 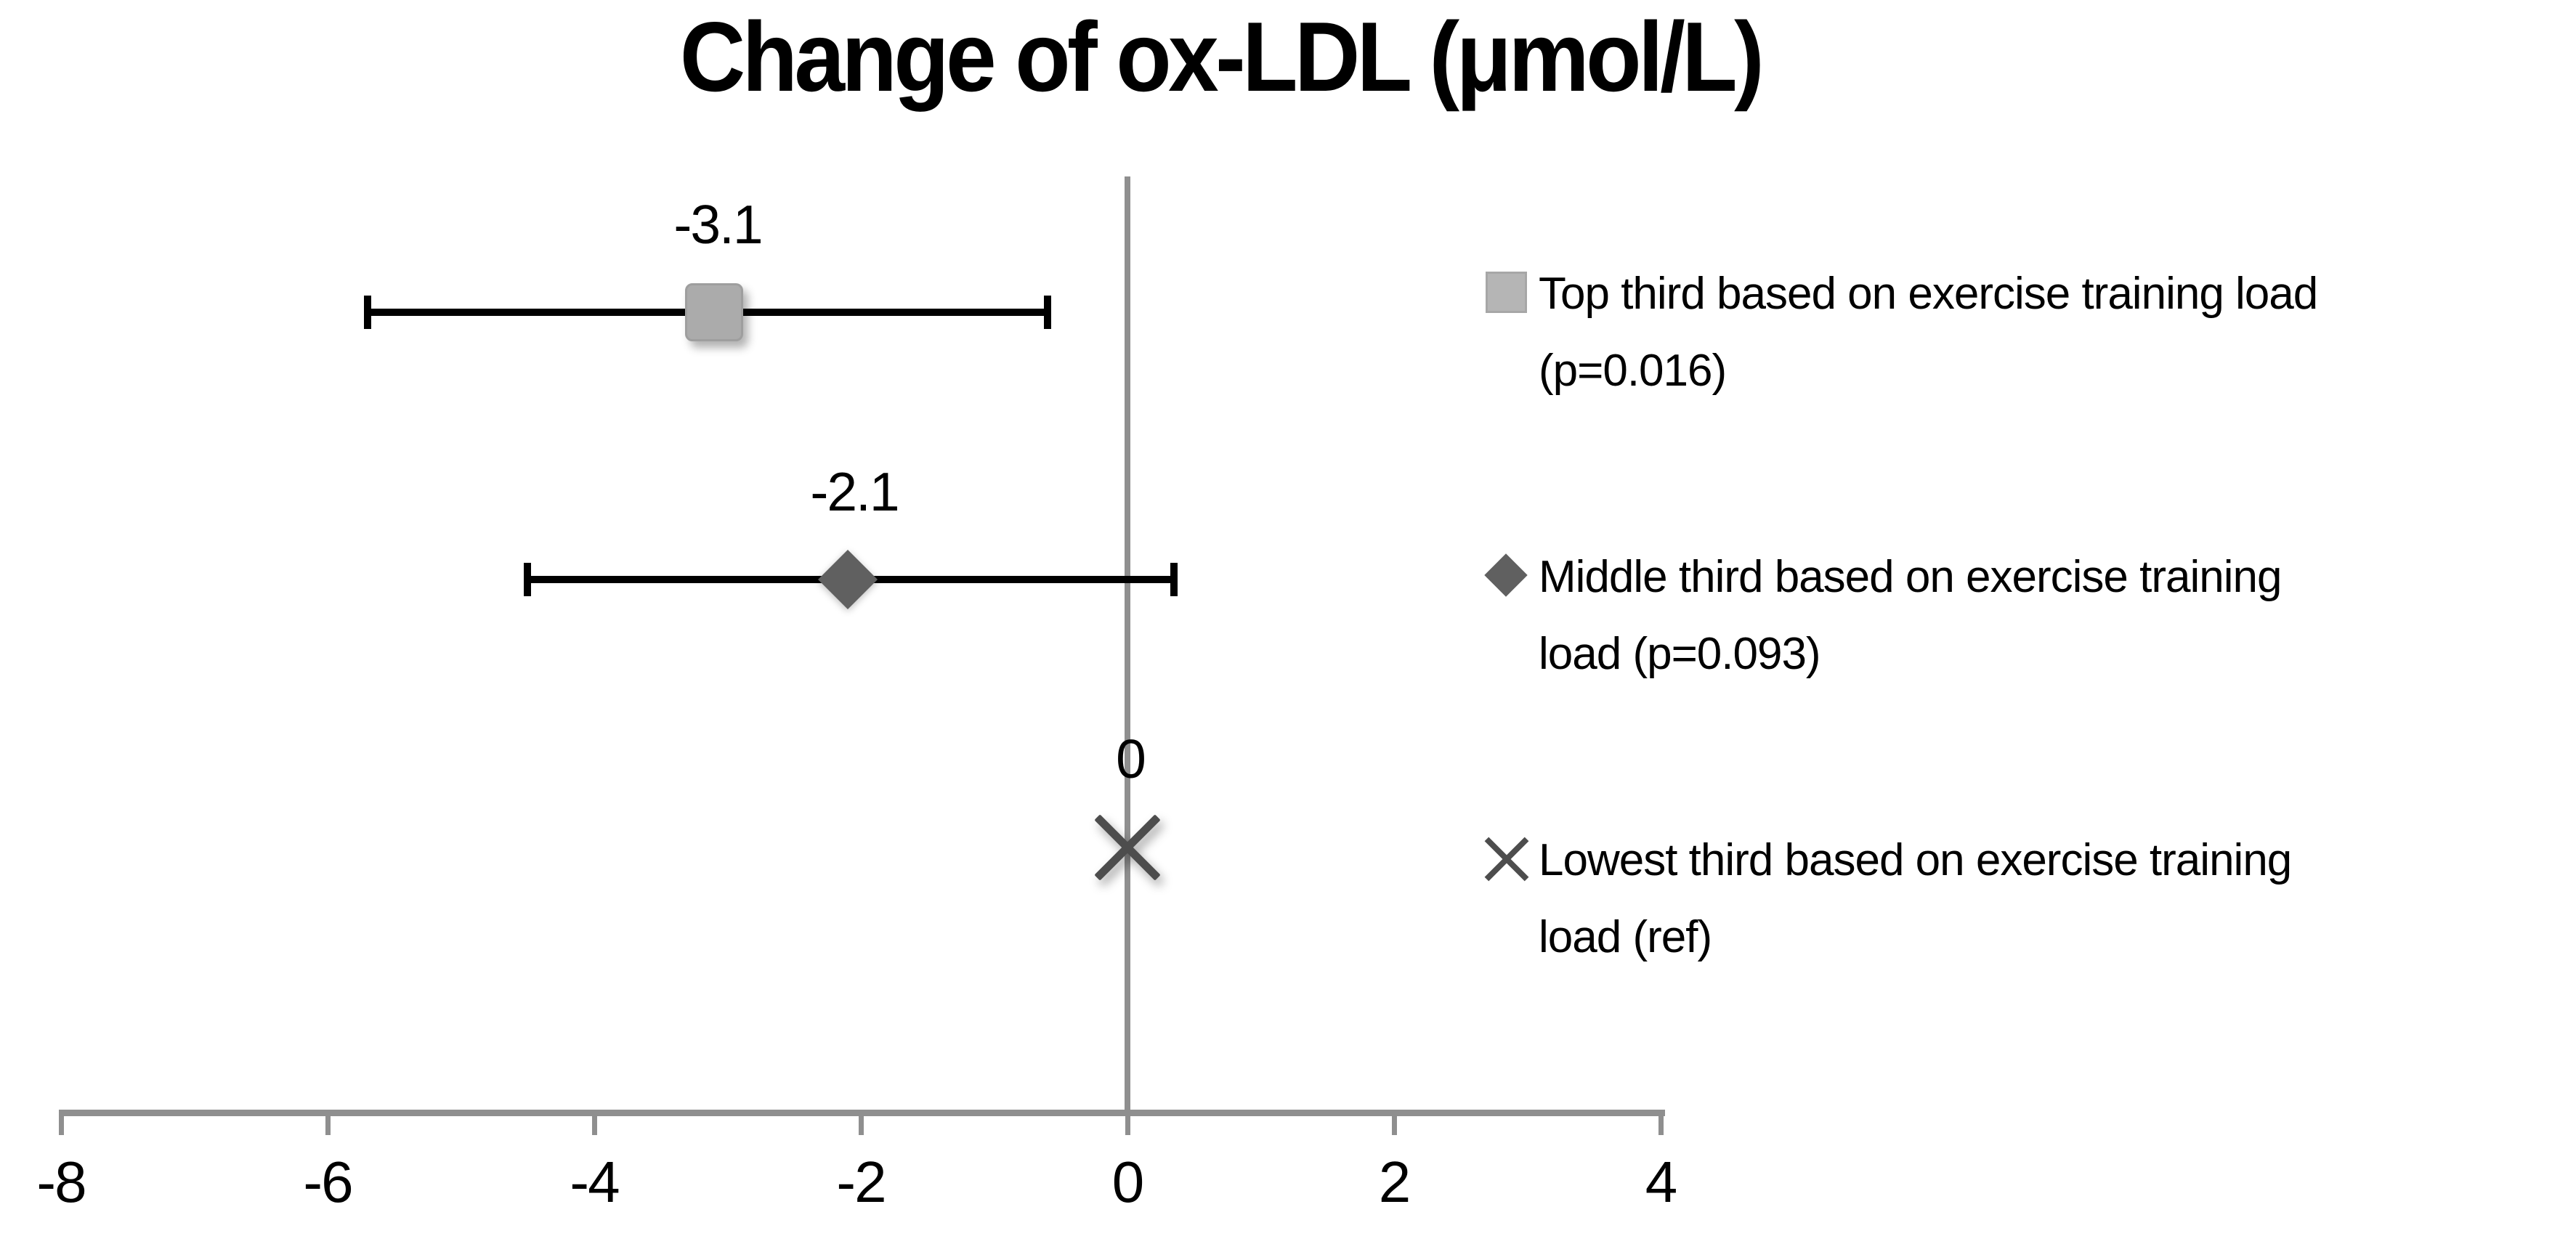 I want to click on zero-reference-line, so click(x=1127, y=645).